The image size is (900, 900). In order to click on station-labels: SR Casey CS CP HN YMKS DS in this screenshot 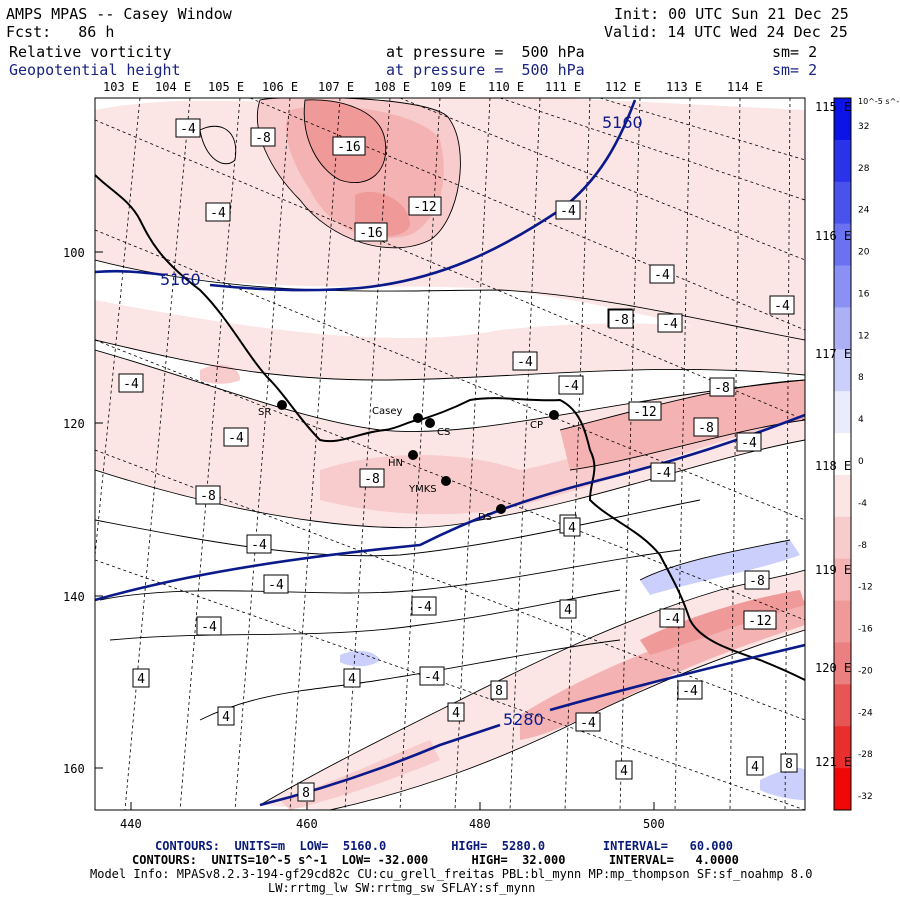, I will do `click(400, 464)`.